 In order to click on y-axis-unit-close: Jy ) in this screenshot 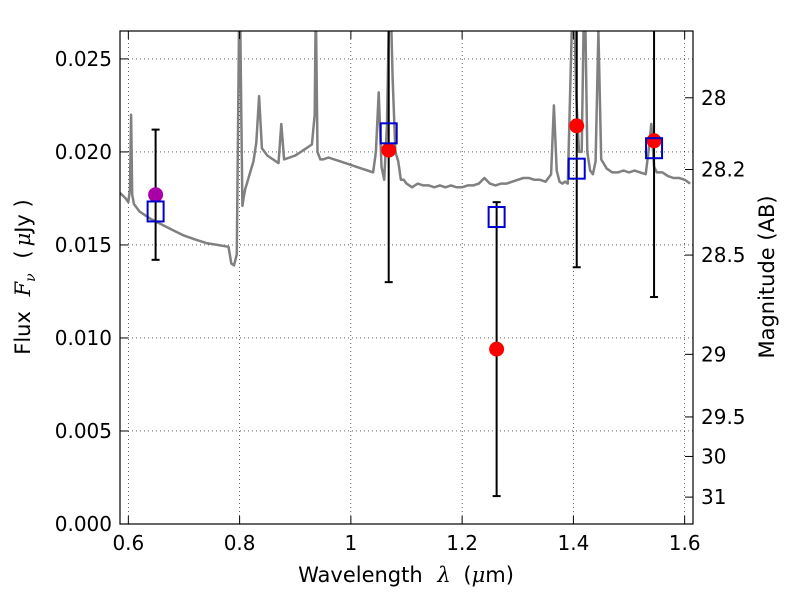, I will do `click(23, 217)`.